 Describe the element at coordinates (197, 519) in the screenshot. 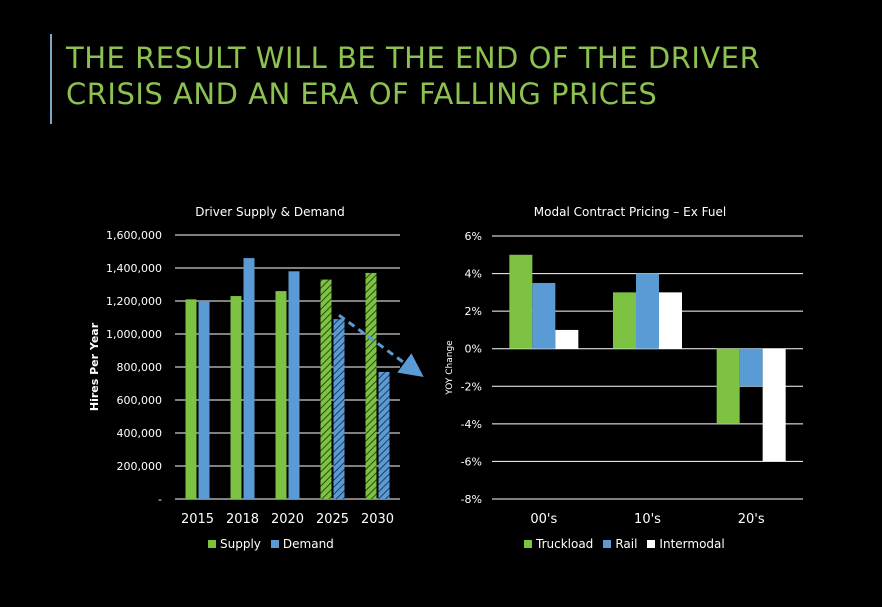

I see `x-tick-label: 2015` at that location.